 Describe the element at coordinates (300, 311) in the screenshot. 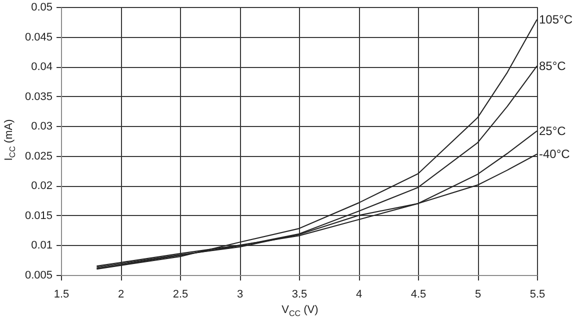

I see `x-axis-title: V$_{CC}$ (V)` at that location.